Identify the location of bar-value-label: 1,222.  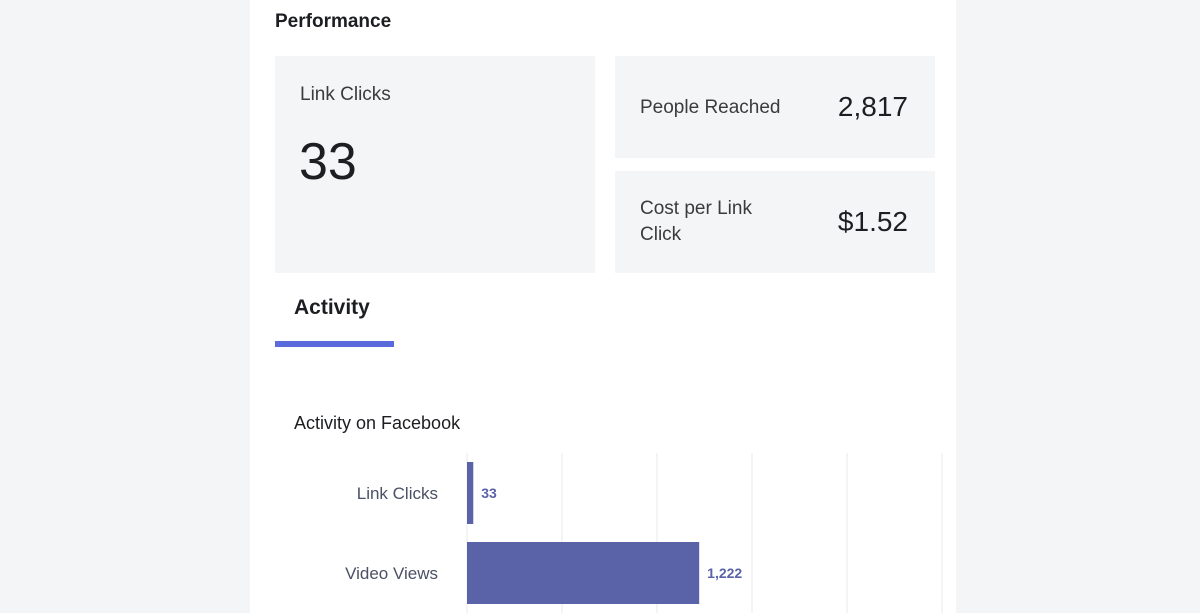
(724, 573).